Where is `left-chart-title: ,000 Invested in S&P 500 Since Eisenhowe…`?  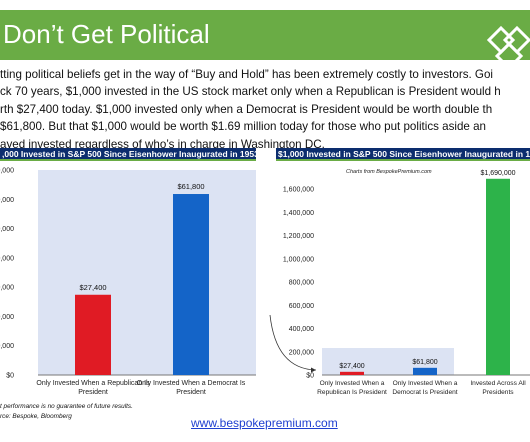
left-chart-title: ,000 Invested in S&P 500 Since Eisenhowe… is located at coordinates (128, 154).